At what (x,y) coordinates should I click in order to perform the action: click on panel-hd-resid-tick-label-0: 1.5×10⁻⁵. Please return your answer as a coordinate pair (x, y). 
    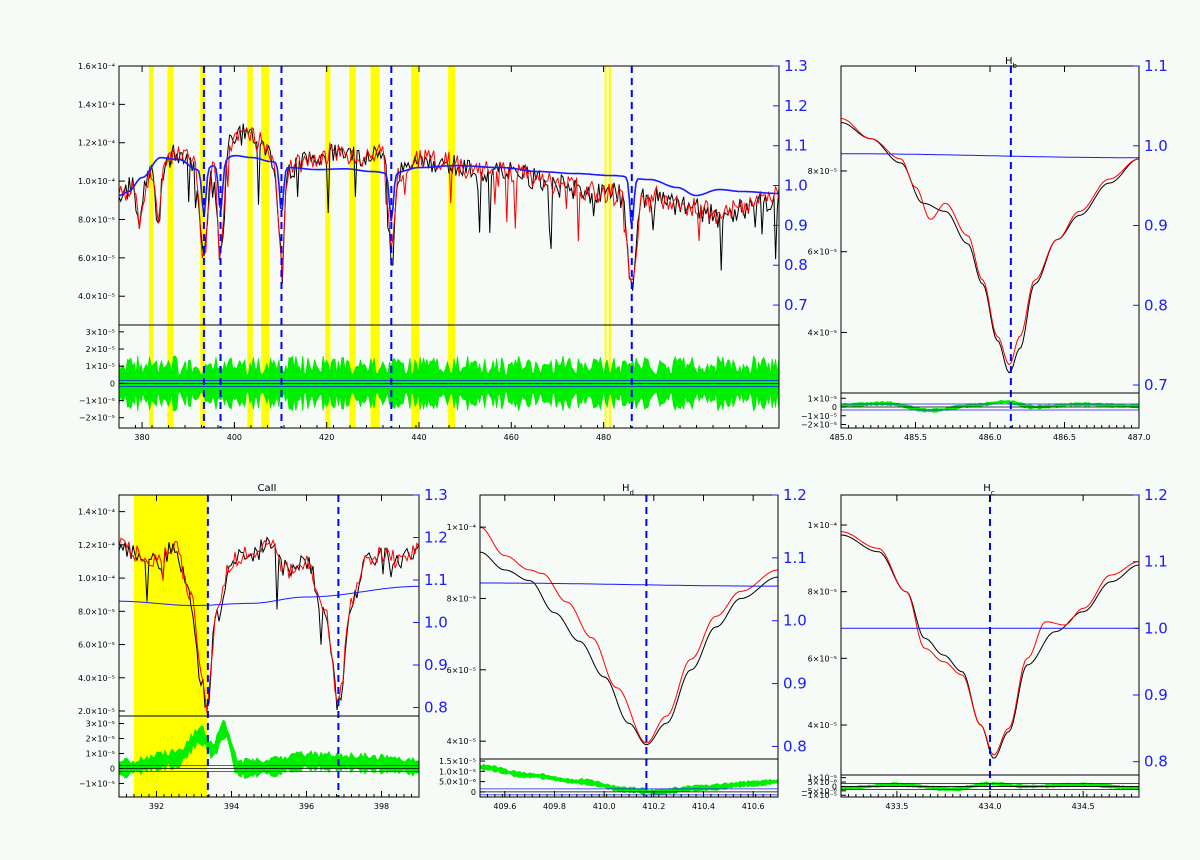
    Looking at the image, I should click on (457, 761).